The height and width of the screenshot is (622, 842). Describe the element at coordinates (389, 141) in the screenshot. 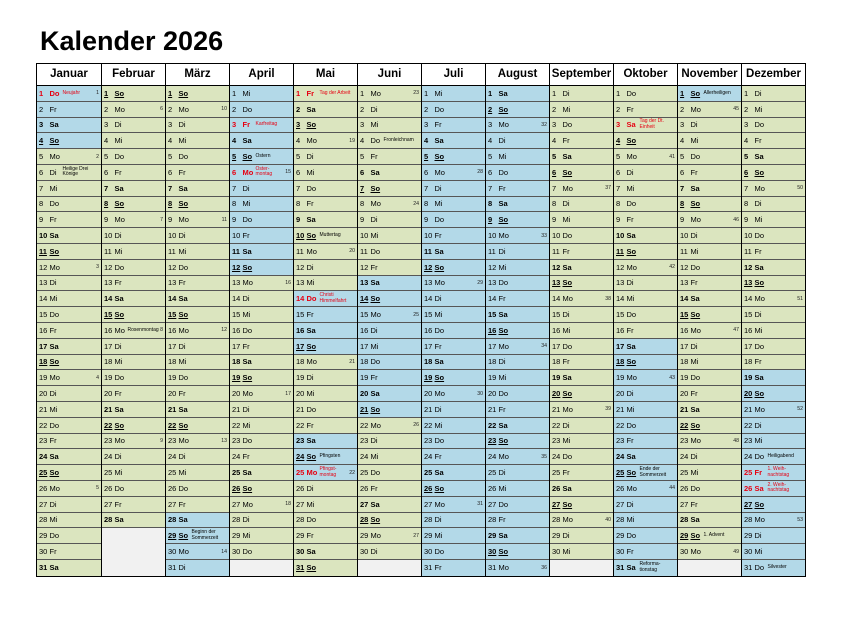

I see `day-cell: 4 Do Fron­leichnam` at that location.